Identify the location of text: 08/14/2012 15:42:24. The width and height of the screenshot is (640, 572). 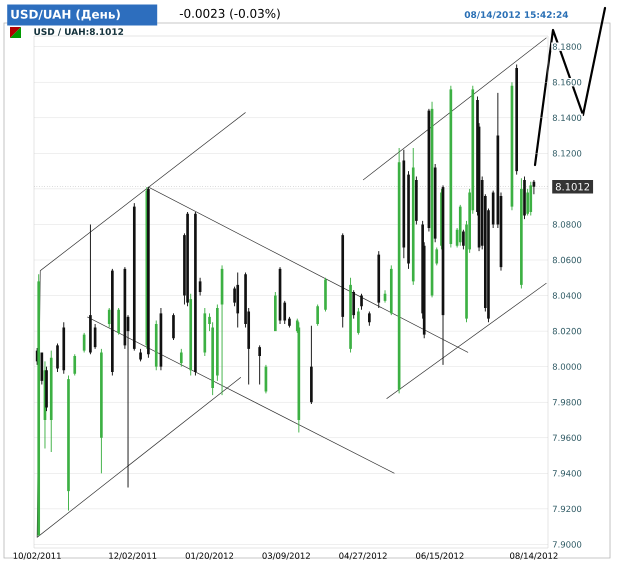
(516, 15).